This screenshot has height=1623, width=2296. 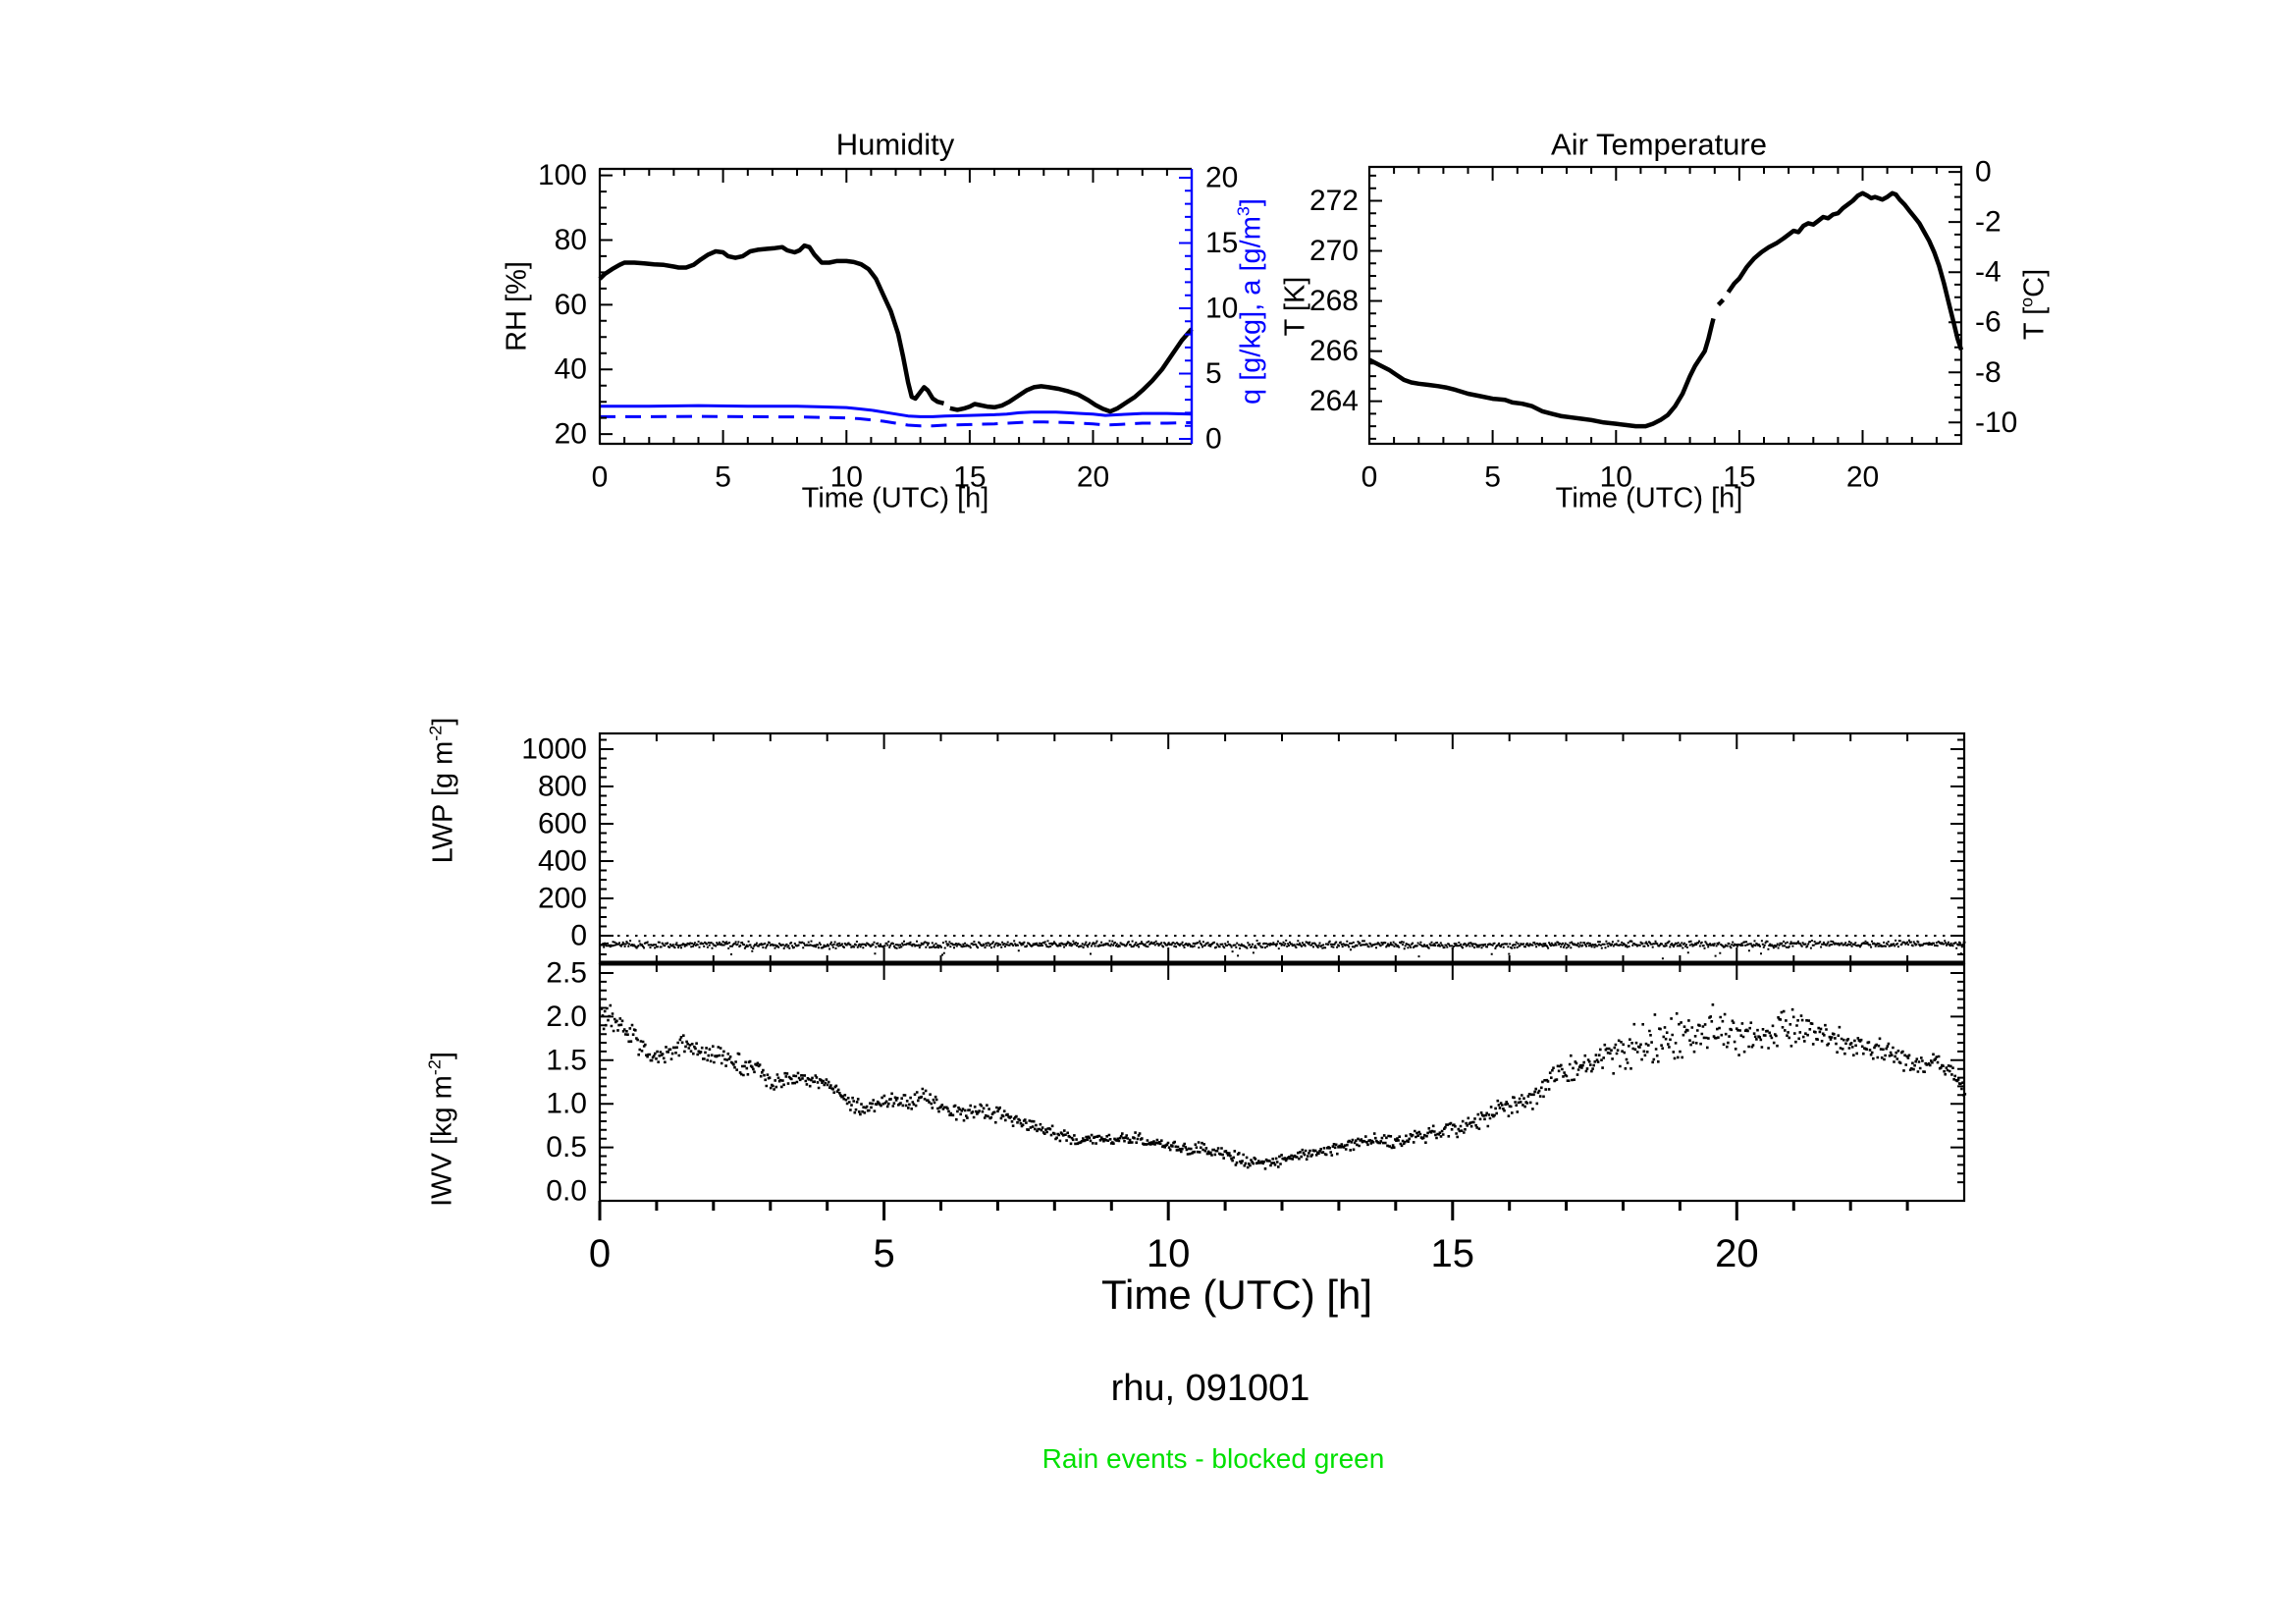 I want to click on svg-text: 2.0, so click(x=566, y=1017).